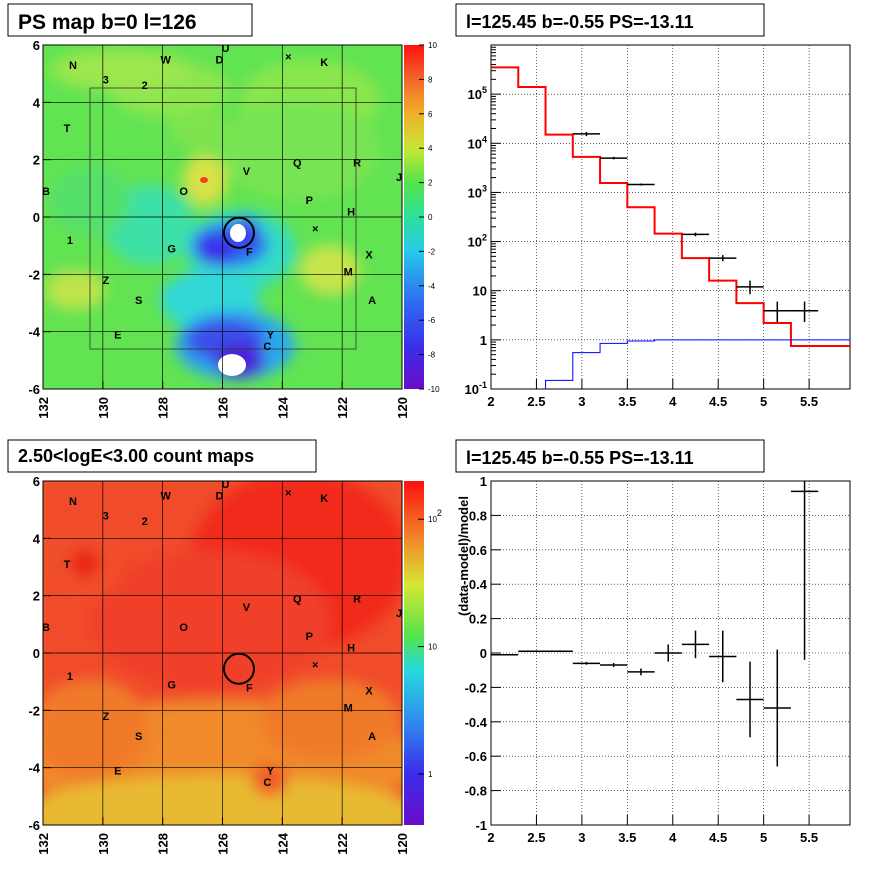  What do you see at coordinates (490, 401) in the screenshot?
I see `x-tick-label: 2` at bounding box center [490, 401].